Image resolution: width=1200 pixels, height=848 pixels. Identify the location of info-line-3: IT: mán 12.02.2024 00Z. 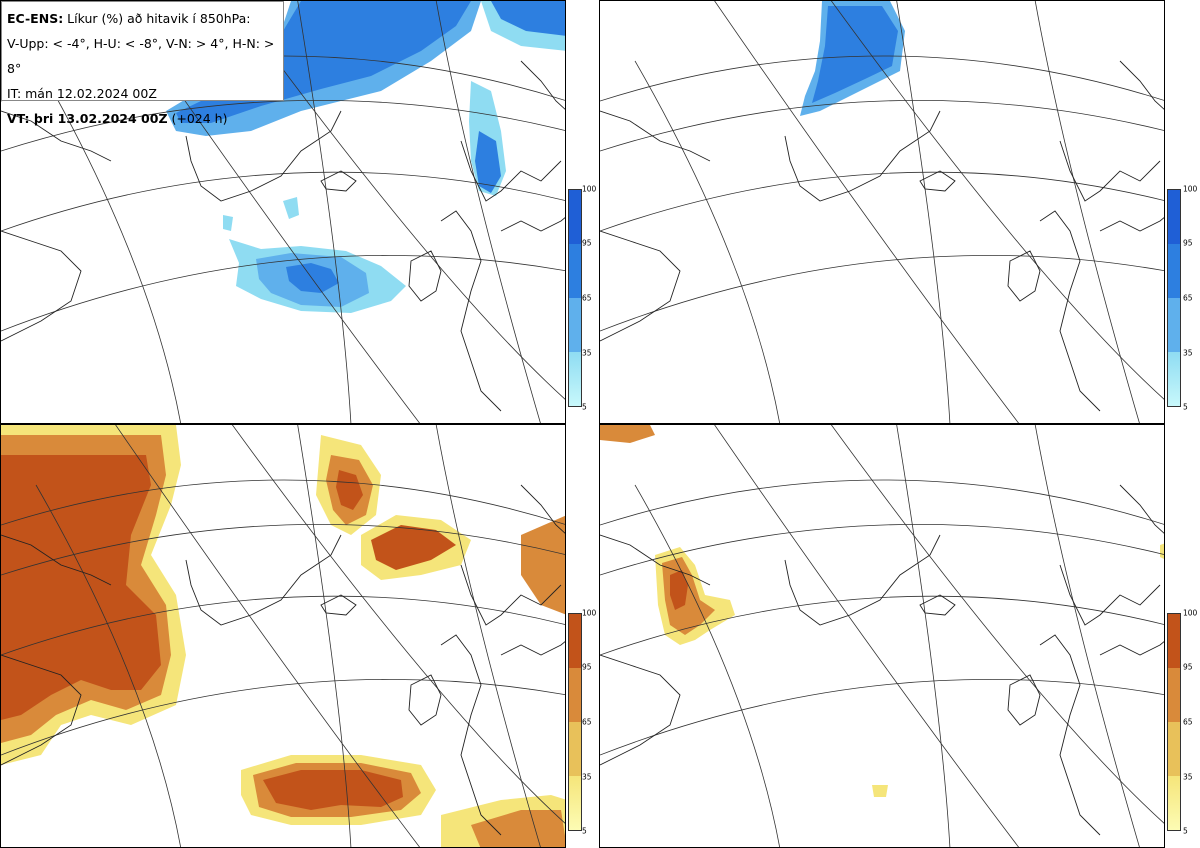
(82, 93).